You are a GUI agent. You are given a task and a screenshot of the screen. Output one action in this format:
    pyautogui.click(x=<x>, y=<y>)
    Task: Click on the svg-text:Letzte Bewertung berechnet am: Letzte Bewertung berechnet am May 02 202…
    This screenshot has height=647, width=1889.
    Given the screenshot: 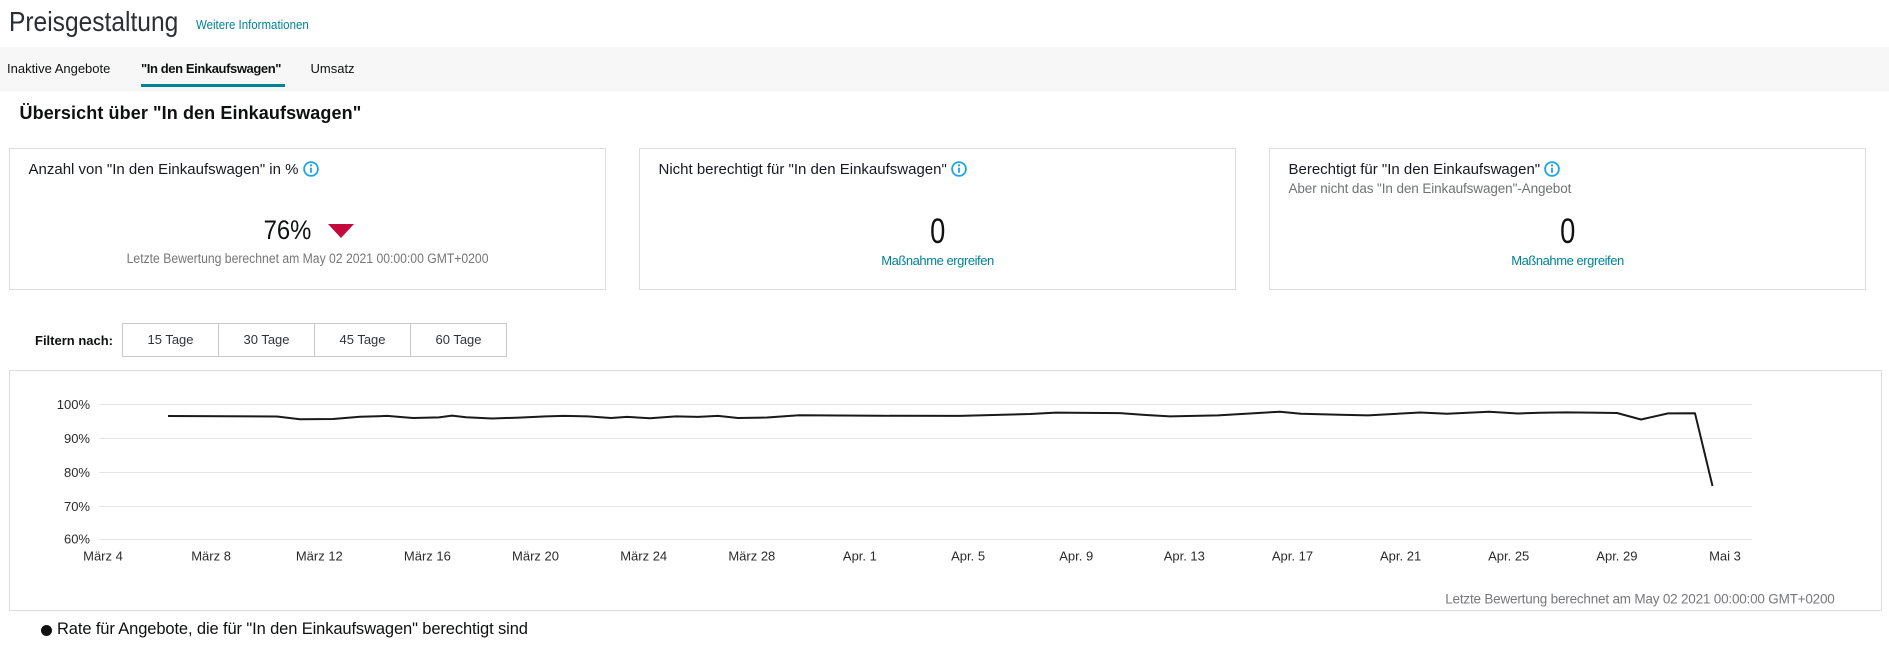 What is the action you would take?
    pyautogui.click(x=1639, y=599)
    